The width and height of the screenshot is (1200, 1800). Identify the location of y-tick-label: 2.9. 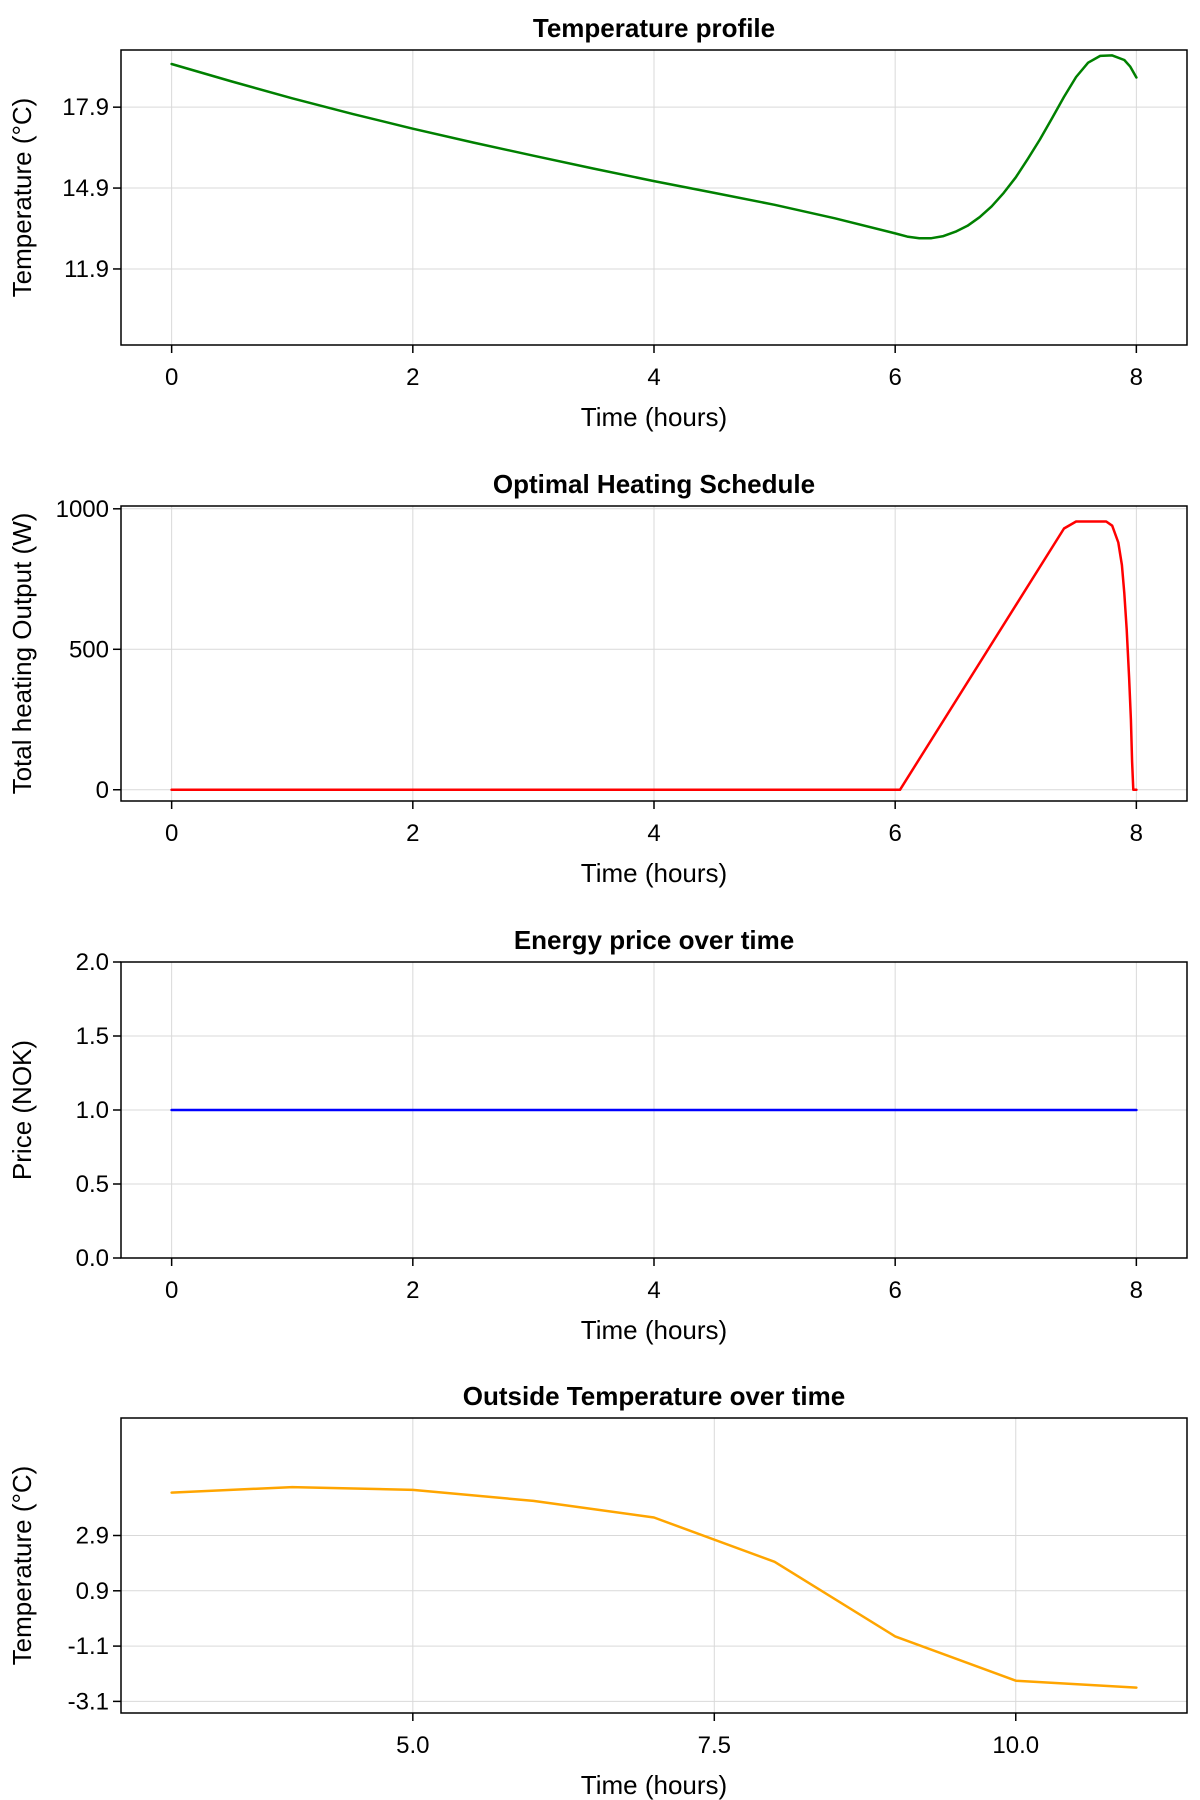
(92, 1536).